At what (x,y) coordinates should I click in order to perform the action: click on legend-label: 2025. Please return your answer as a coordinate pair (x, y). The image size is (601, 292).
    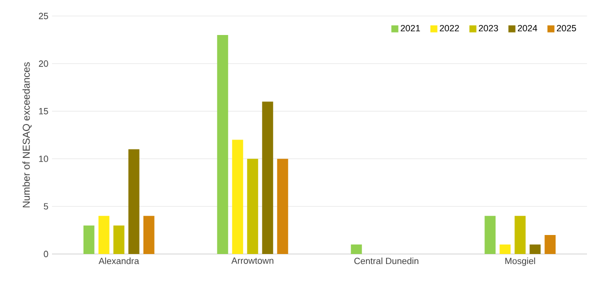
    Looking at the image, I should click on (566, 28).